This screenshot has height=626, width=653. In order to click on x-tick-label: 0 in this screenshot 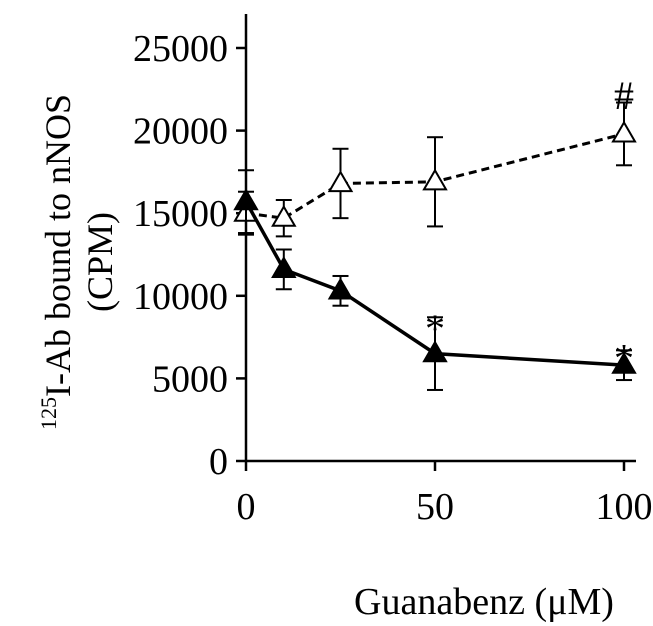, I will do `click(246, 507)`.